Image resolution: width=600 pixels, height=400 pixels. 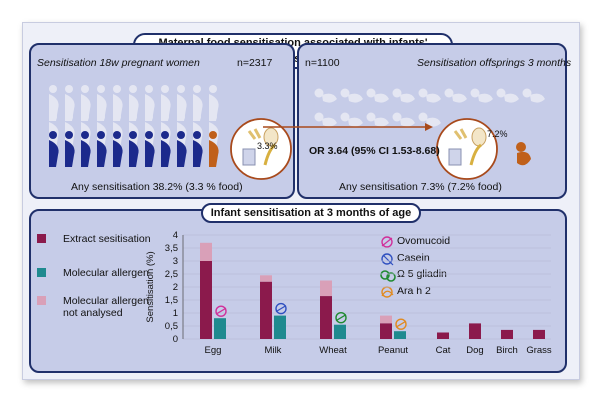 I want to click on legend-swatch-not-analysed, so click(x=41, y=300).